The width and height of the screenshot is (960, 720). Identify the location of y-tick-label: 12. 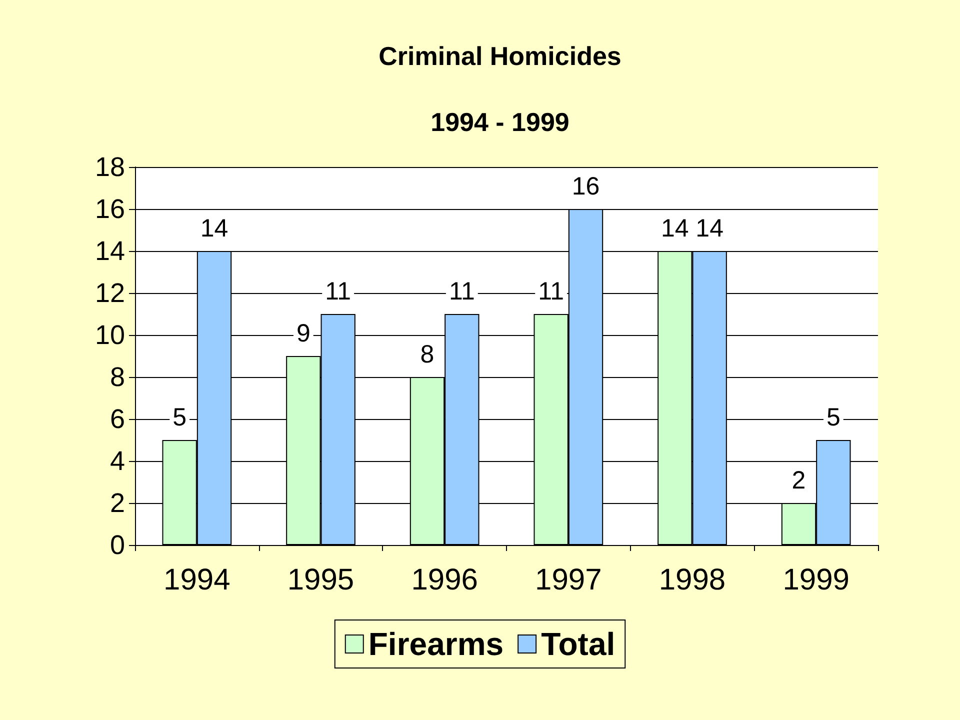
(109, 293).